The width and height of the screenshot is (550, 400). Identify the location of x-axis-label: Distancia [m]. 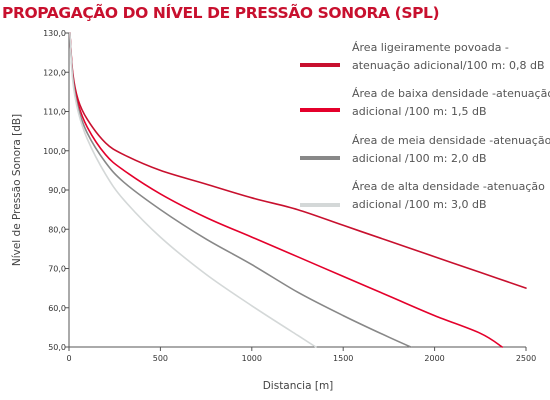
(298, 386).